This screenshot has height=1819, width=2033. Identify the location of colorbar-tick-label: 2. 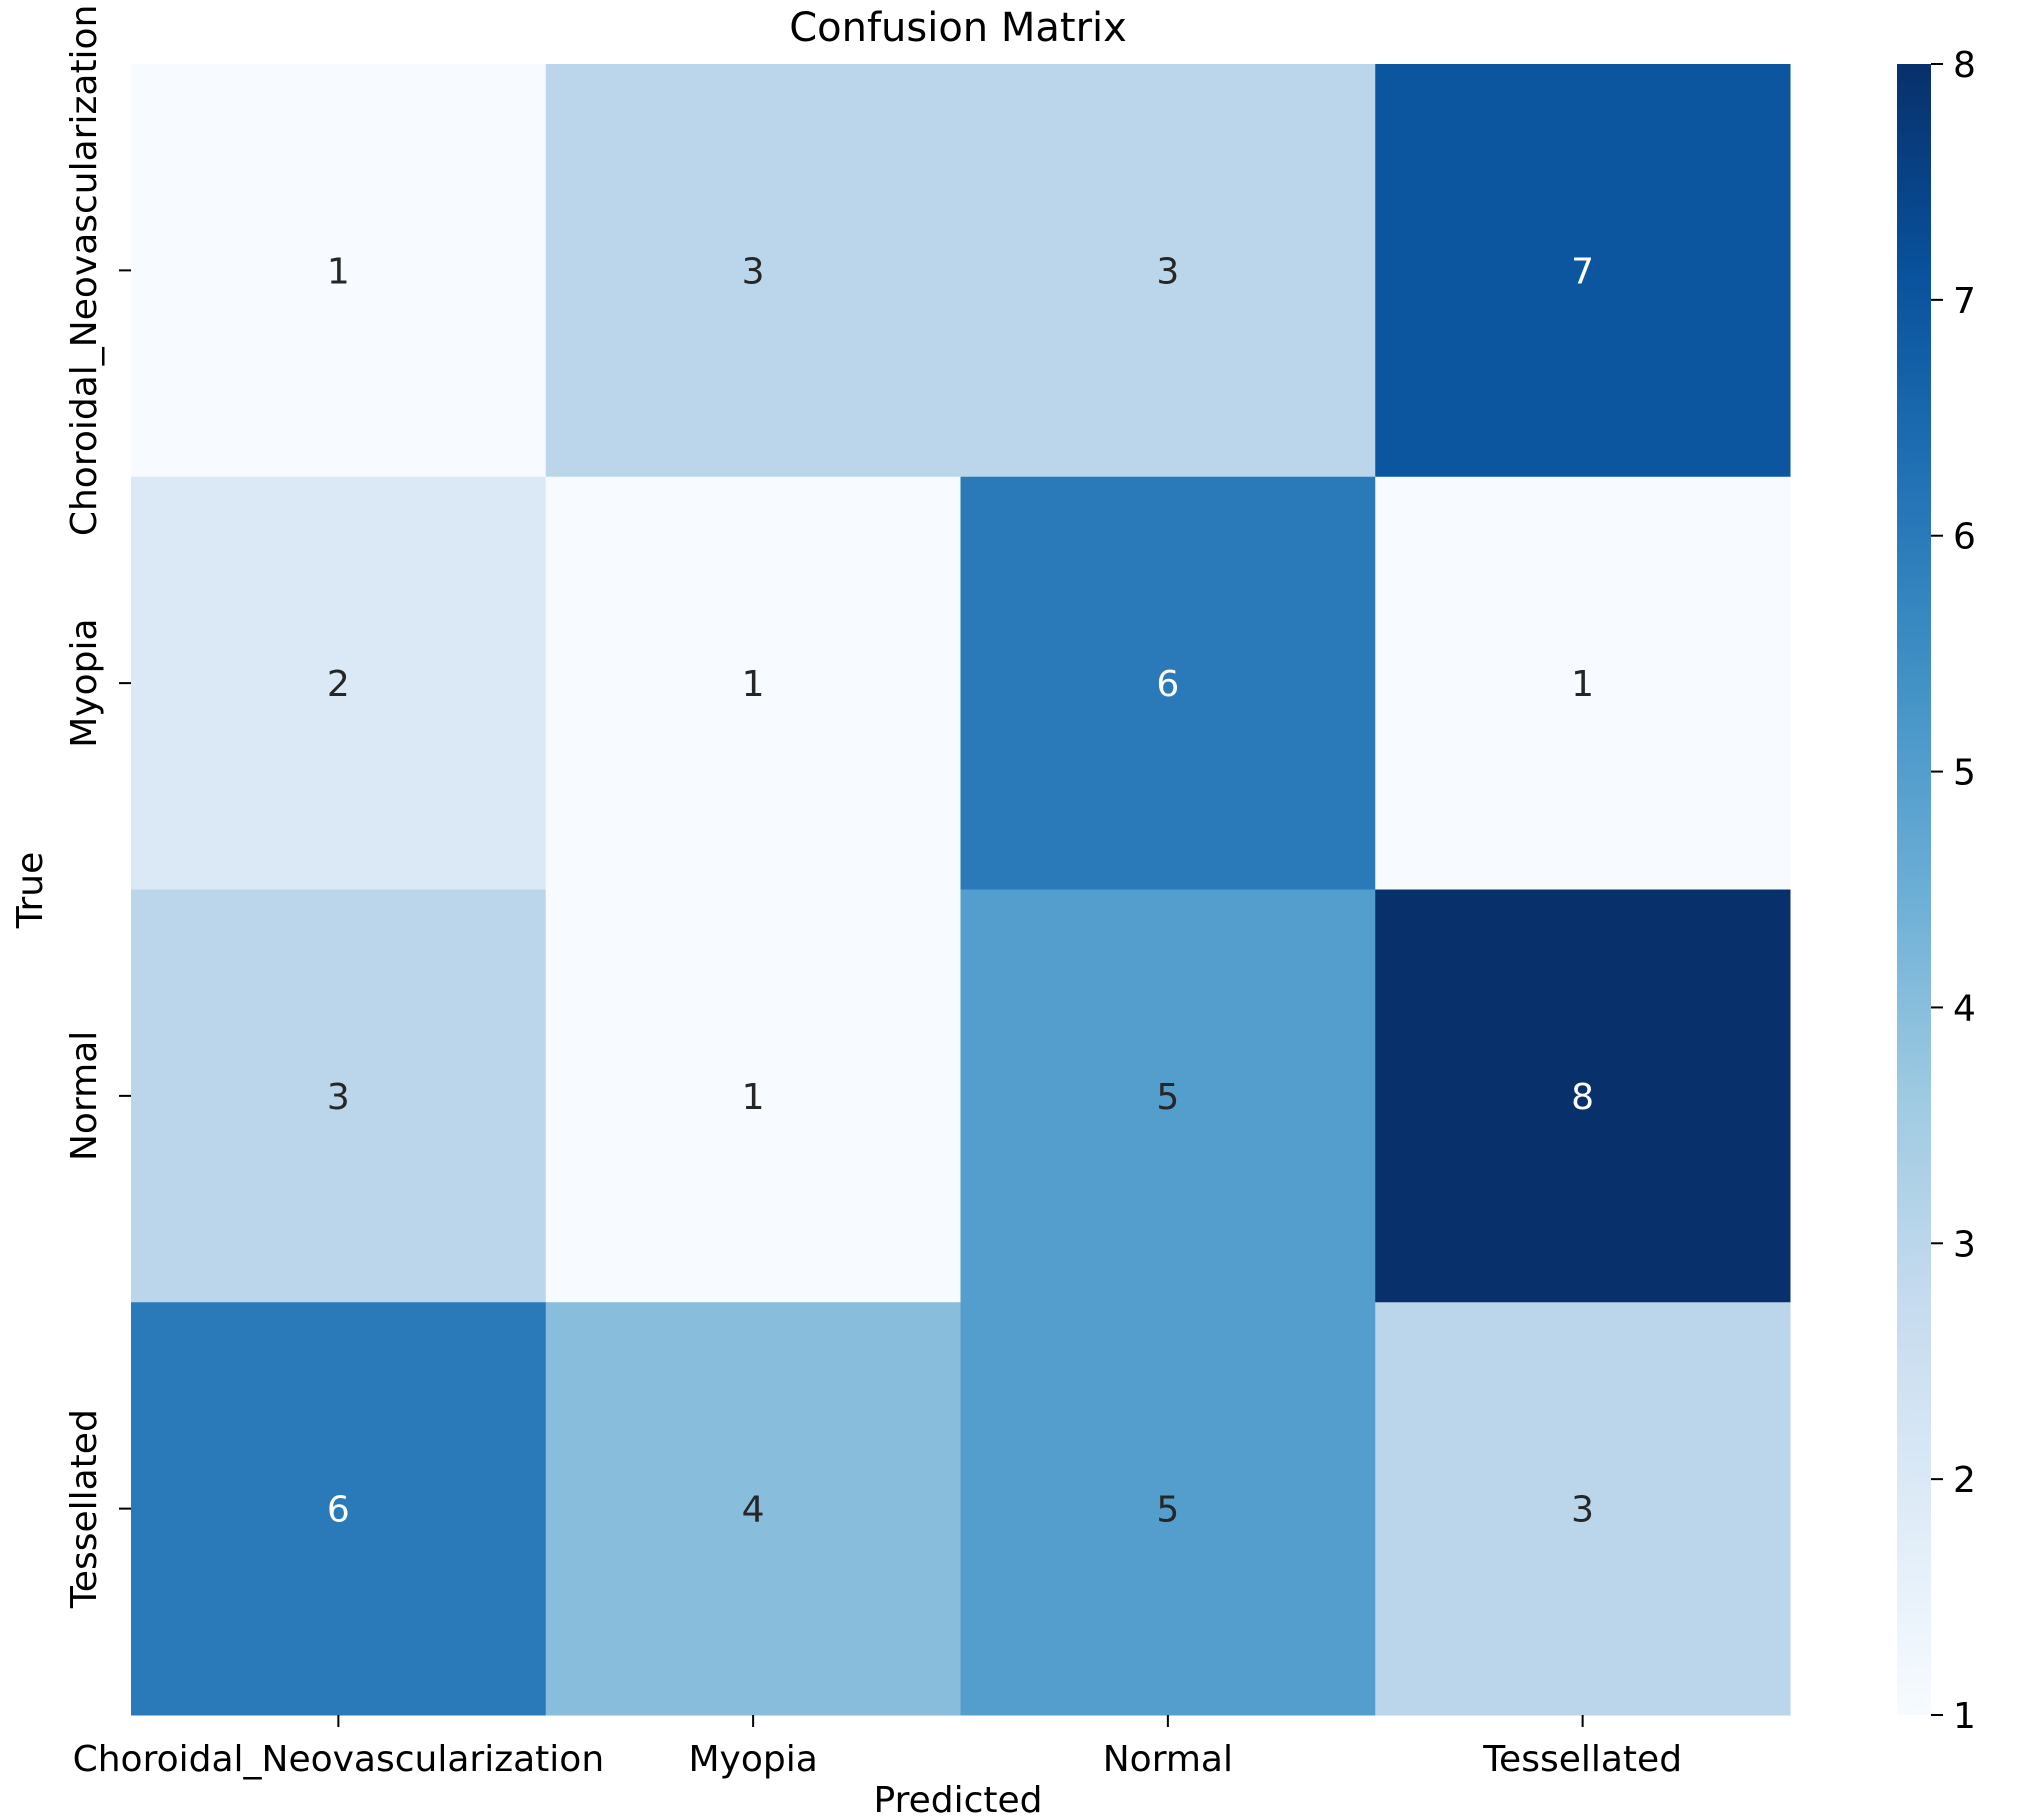
(1964, 1480).